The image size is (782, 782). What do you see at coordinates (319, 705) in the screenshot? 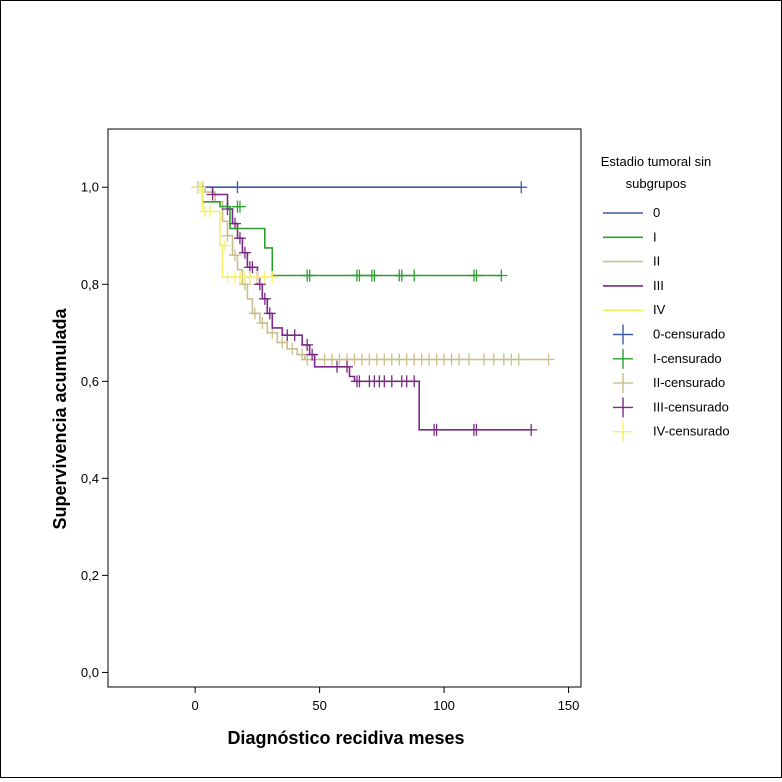
I see `x-tick-label: 50` at bounding box center [319, 705].